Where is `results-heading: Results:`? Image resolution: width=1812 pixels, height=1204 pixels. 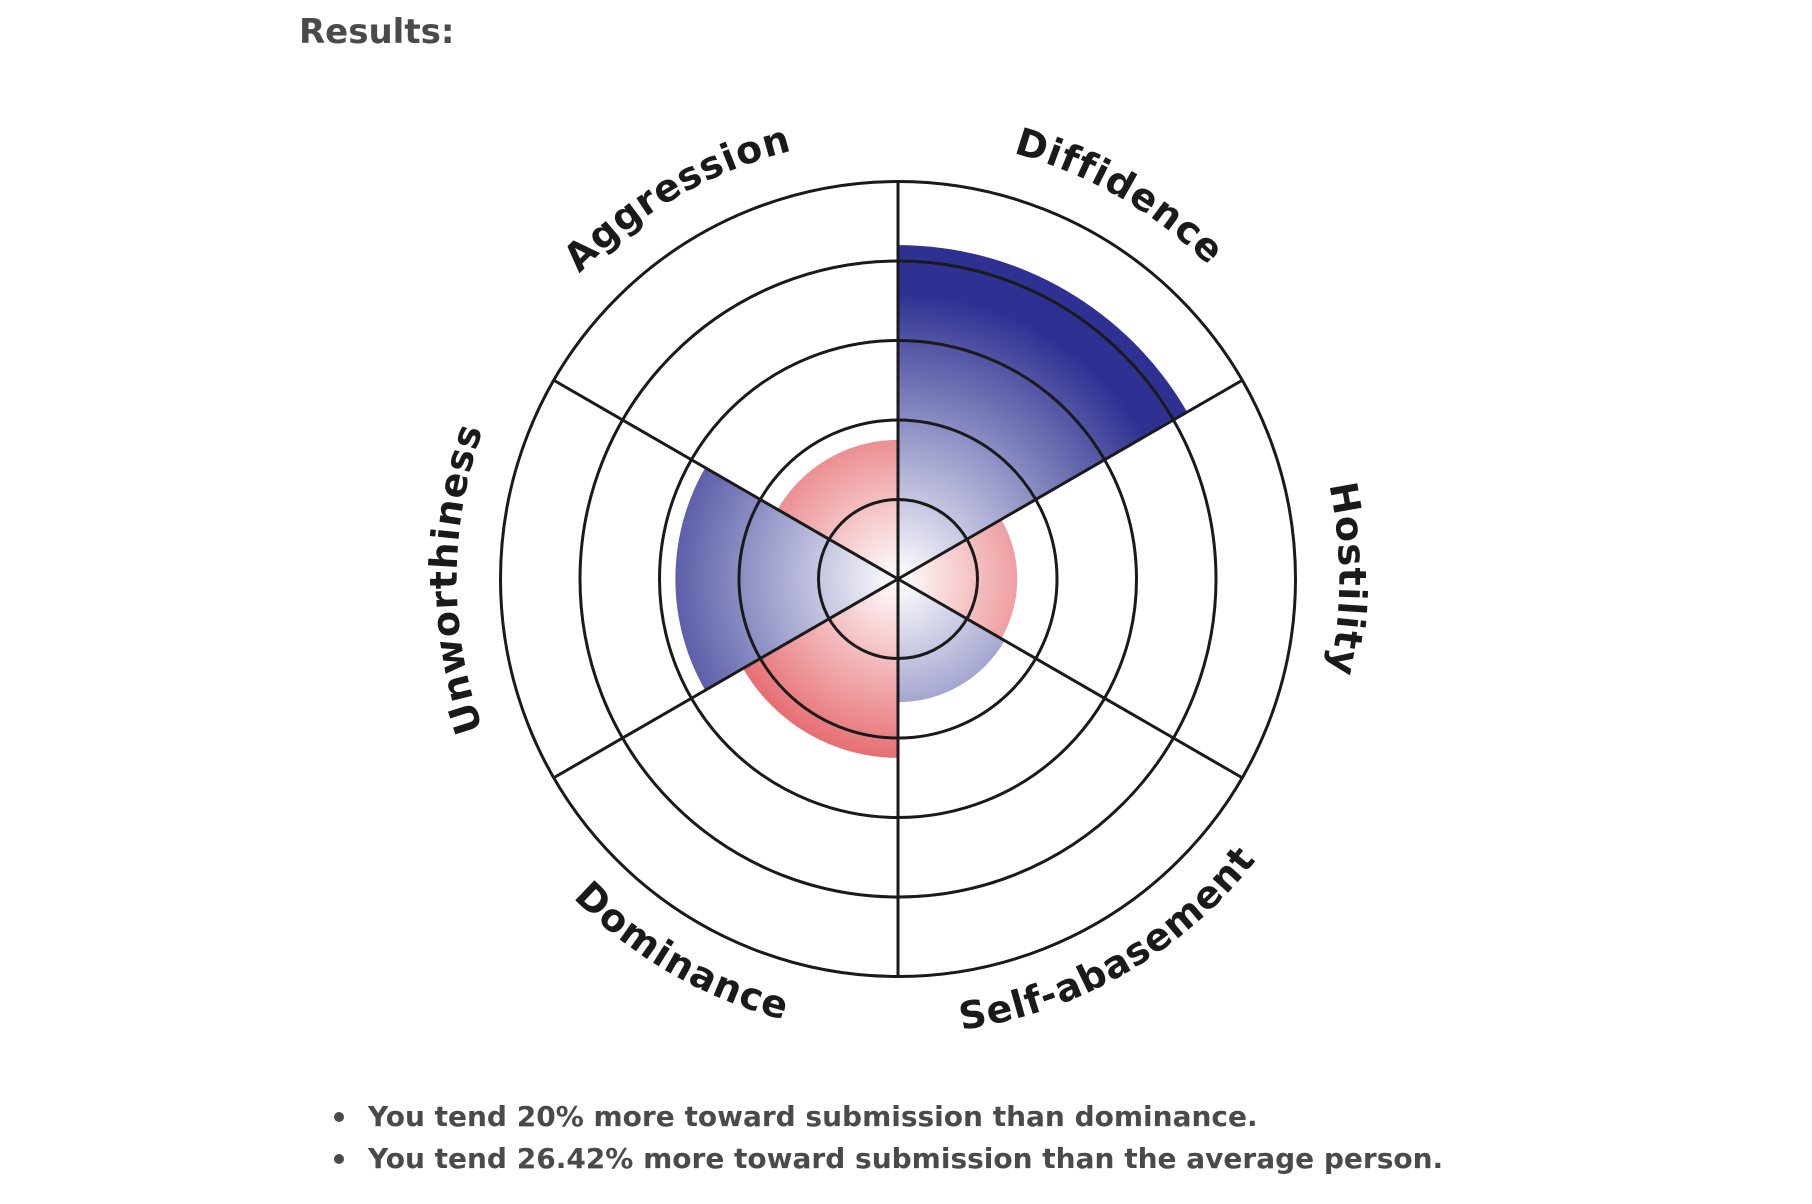
results-heading: Results: is located at coordinates (377, 32).